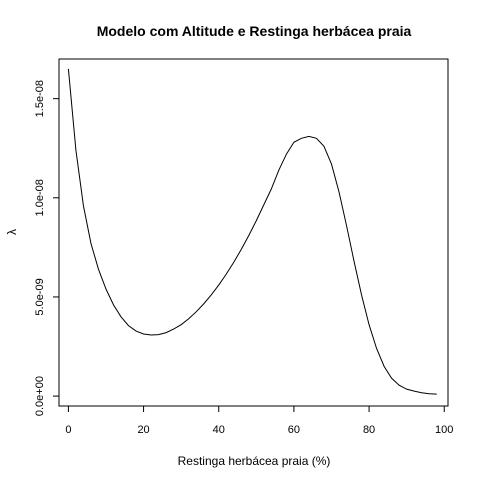 The height and width of the screenshot is (480, 480). Describe the element at coordinates (369, 430) in the screenshot. I see `x-tick-label: 80` at that location.